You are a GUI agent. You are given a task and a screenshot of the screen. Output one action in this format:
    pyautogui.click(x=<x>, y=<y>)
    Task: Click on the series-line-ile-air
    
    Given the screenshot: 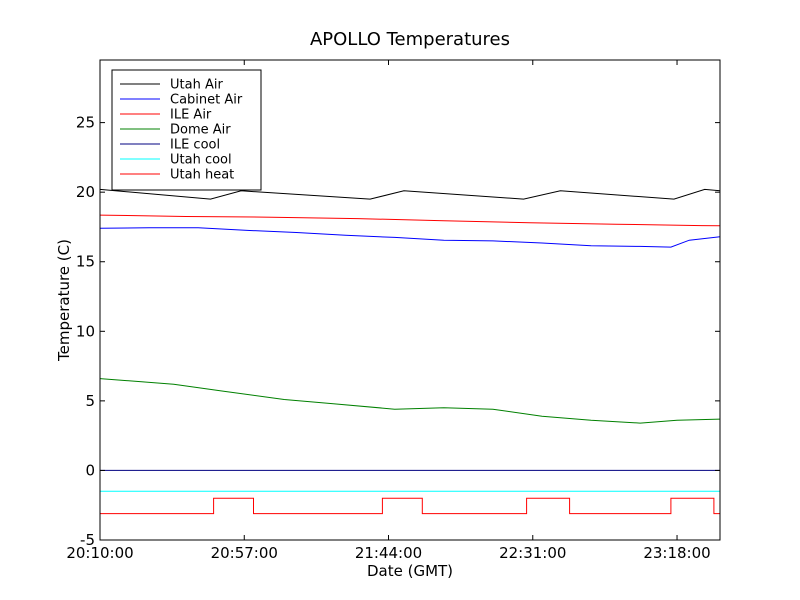 What is the action you would take?
    pyautogui.click(x=410, y=220)
    